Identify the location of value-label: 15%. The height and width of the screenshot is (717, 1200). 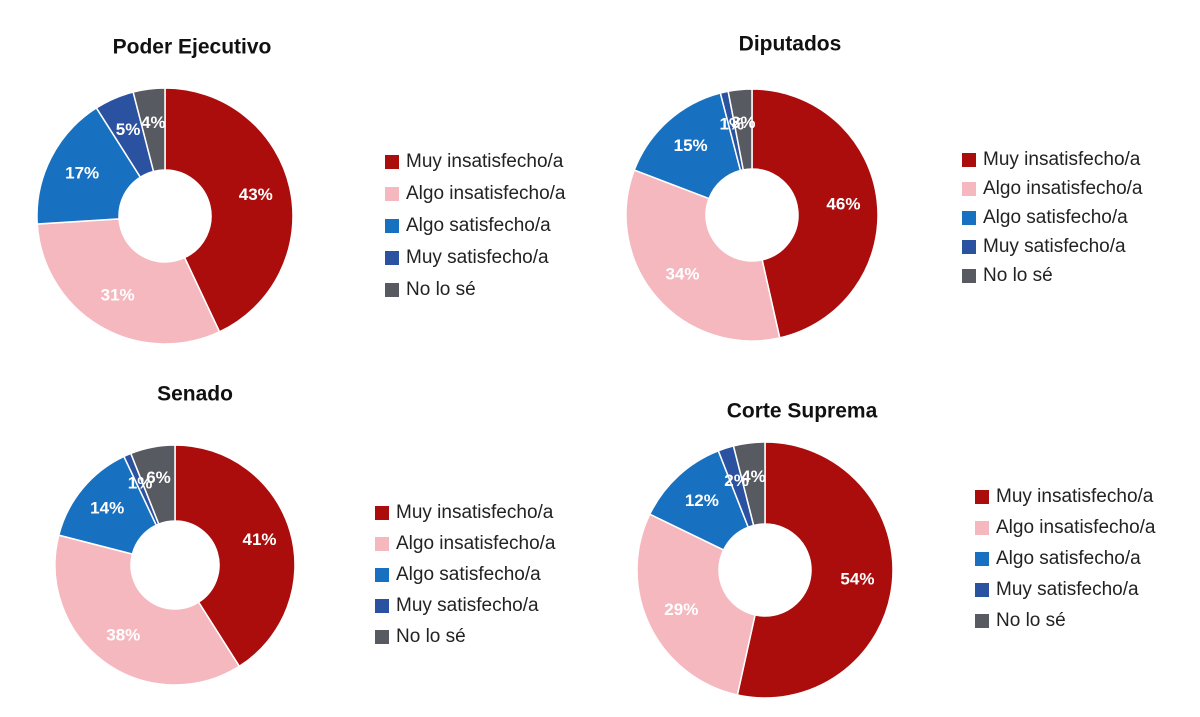
(691, 145).